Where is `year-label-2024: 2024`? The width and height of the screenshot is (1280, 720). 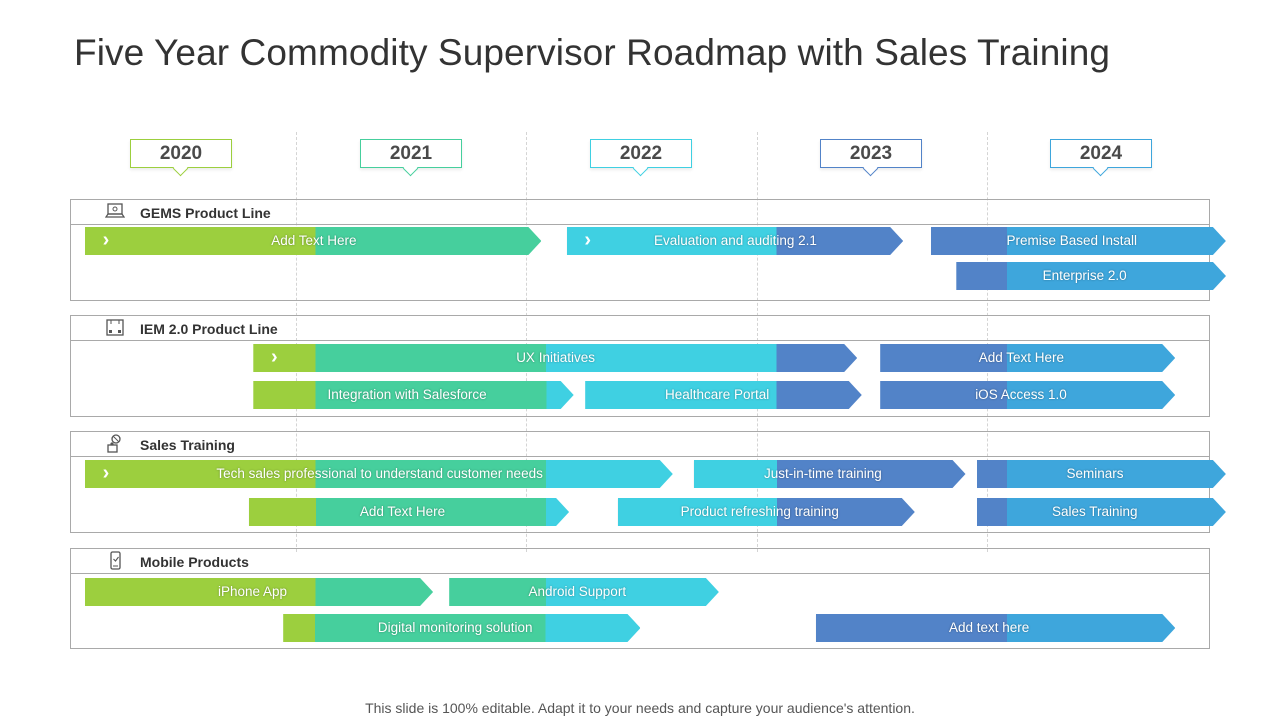
year-label-2024: 2024 is located at coordinates (1101, 153).